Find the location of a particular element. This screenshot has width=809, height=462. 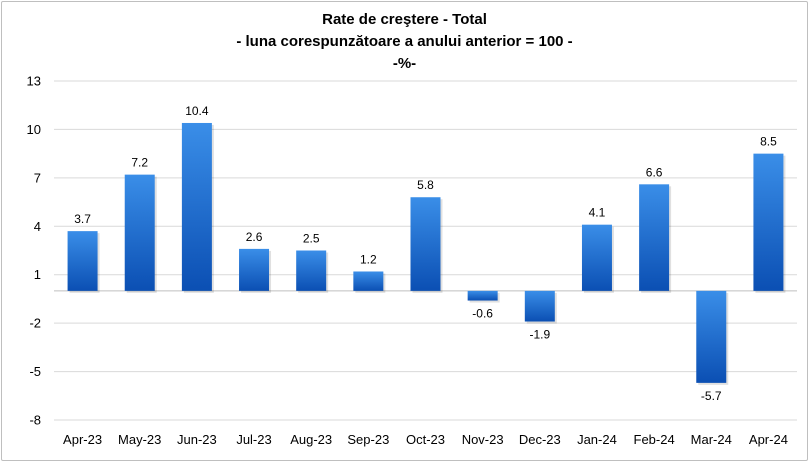

x-tick-label: Jul-23 is located at coordinates (253, 439).